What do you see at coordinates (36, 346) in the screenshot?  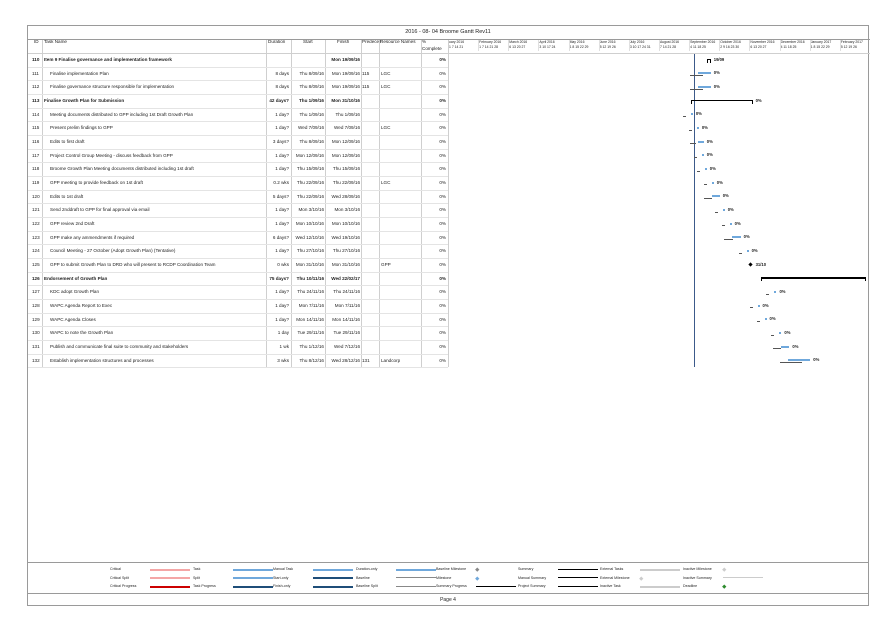 I see `task-id: 131` at bounding box center [36, 346].